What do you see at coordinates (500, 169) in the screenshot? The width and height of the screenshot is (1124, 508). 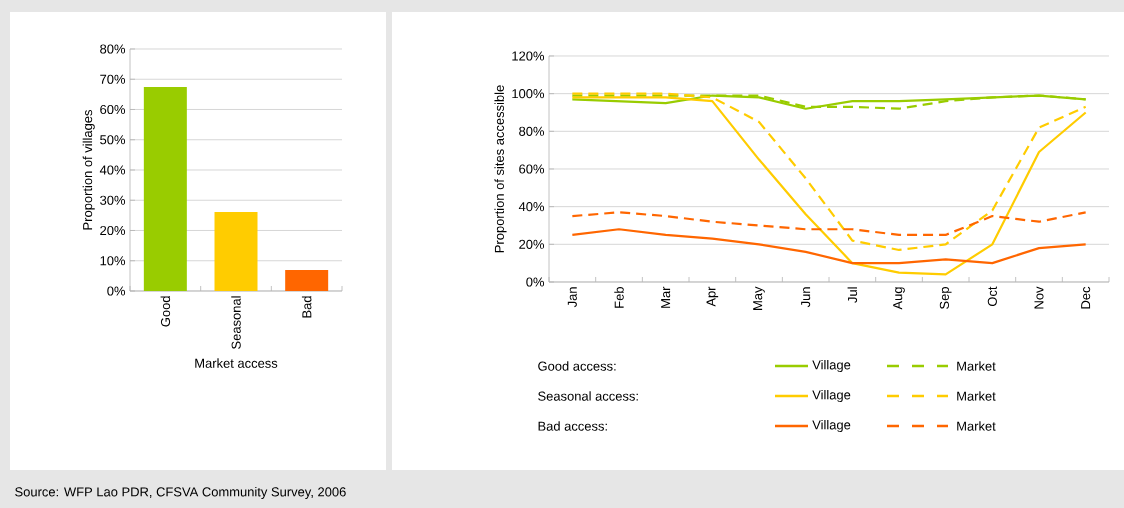 I see `y-axis-title: Proportion of sites accessible` at bounding box center [500, 169].